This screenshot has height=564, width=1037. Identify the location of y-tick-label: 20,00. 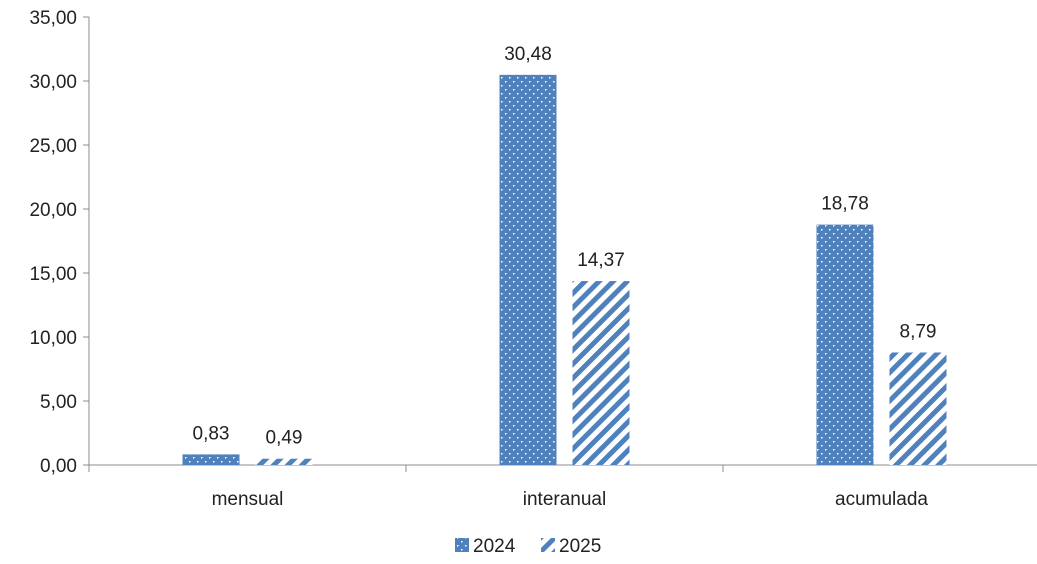
(53, 210).